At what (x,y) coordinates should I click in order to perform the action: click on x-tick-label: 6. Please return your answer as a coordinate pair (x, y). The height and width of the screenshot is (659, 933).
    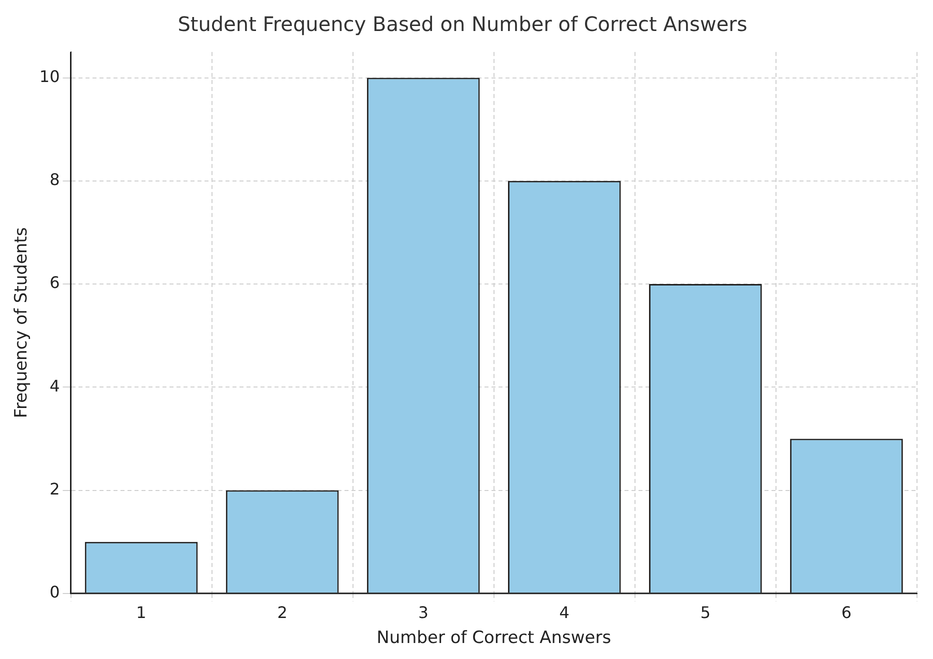
    Looking at the image, I should click on (846, 612).